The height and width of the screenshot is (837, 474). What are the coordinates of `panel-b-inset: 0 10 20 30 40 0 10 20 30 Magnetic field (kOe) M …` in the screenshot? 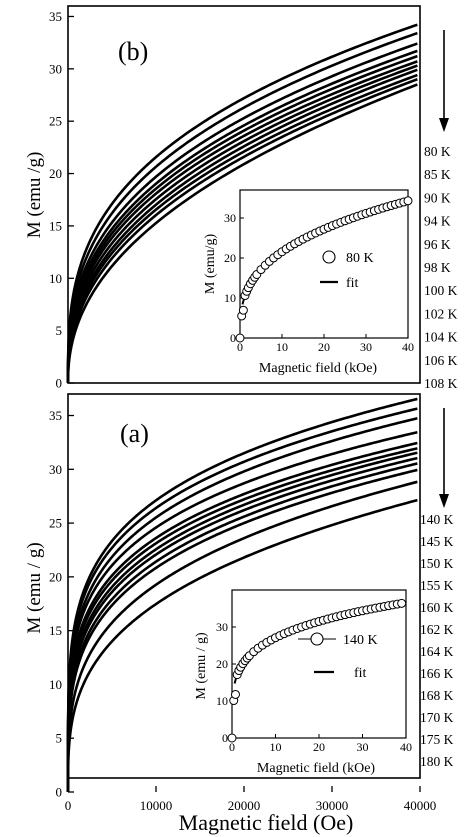 It's located at (308, 282).